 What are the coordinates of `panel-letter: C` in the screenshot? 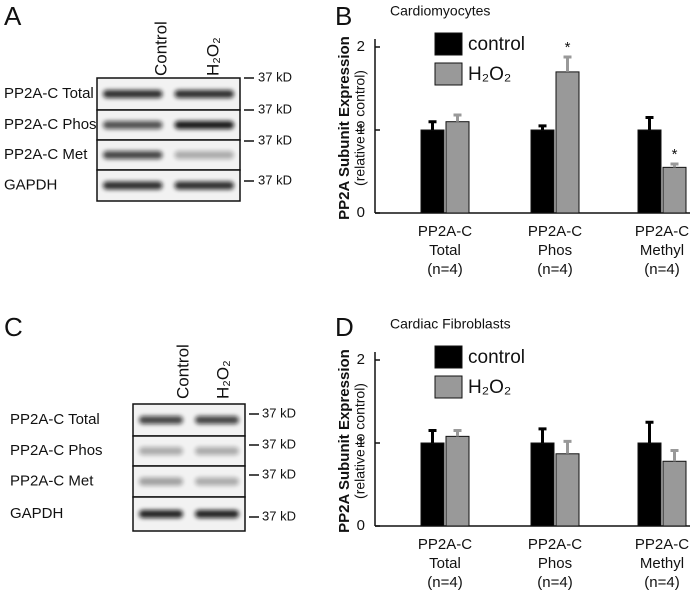 It's located at (13, 327).